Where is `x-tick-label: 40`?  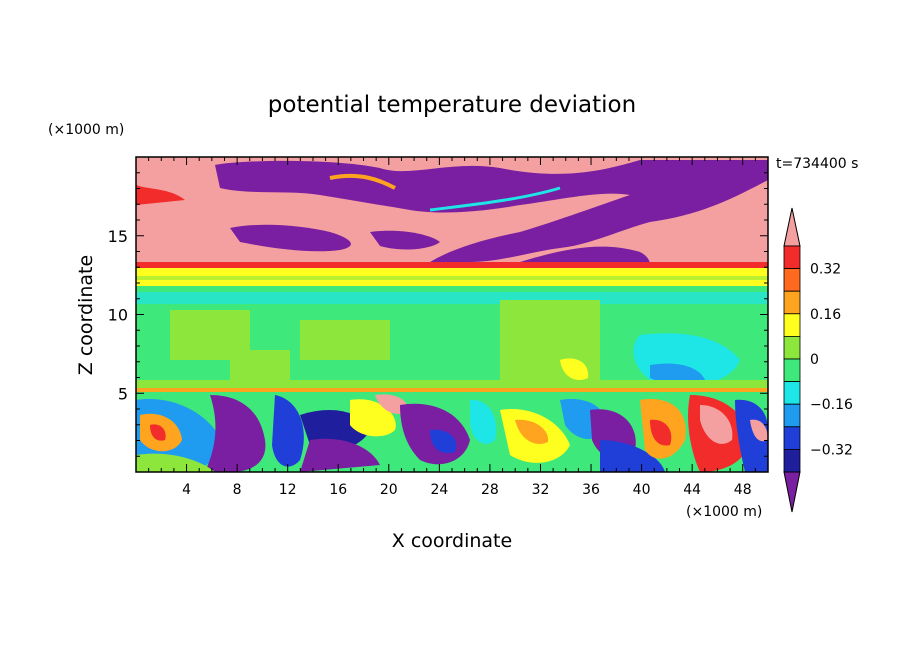 x-tick-label: 40 is located at coordinates (642, 490).